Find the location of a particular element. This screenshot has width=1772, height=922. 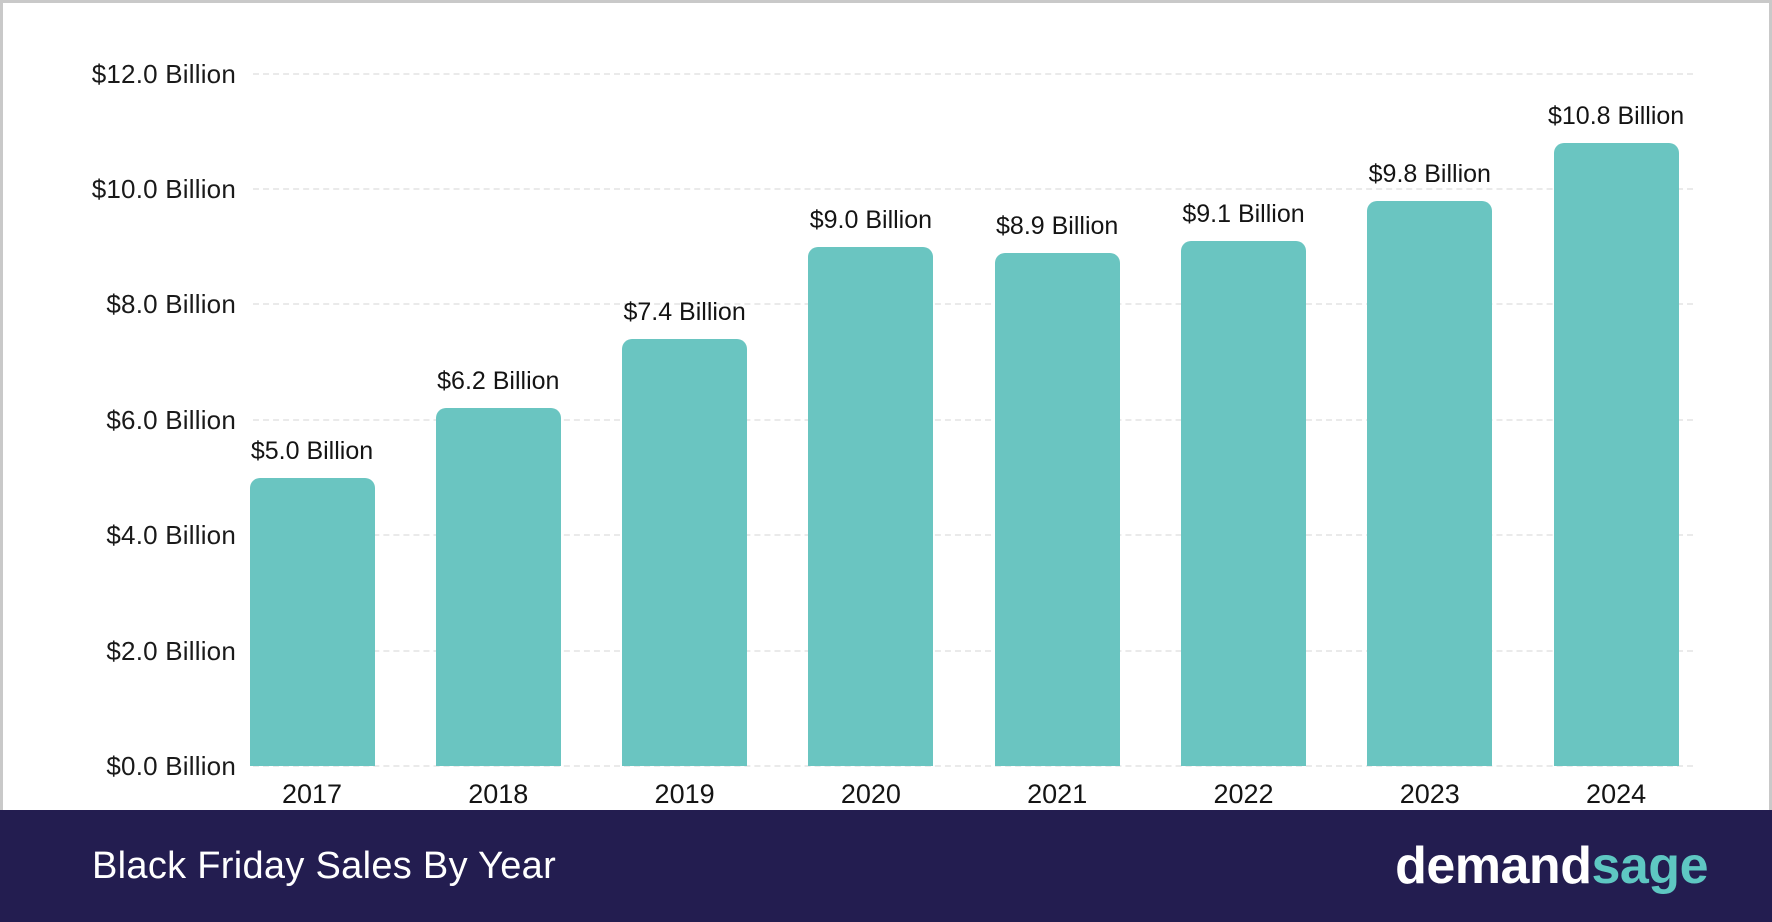

footer-bar: Black Friday Sales By Year demandsage is located at coordinates (886, 866).